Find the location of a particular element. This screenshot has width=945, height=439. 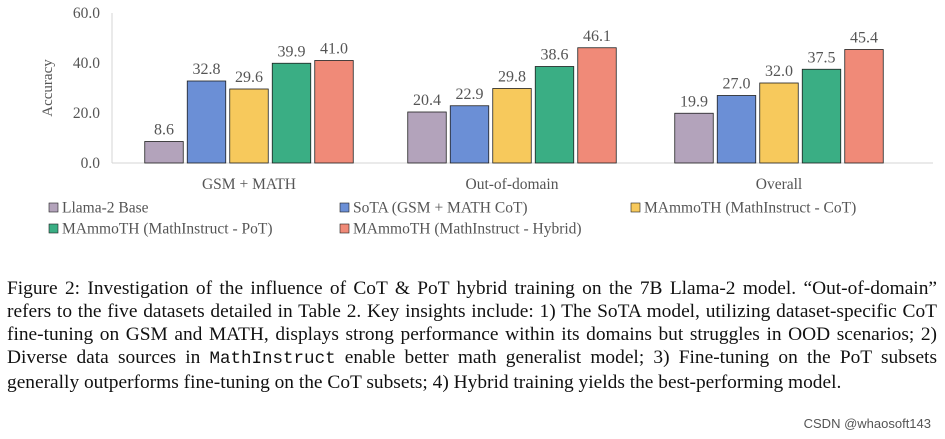

bar-gsm-math-sota-gsm-math-cot is located at coordinates (206, 122).